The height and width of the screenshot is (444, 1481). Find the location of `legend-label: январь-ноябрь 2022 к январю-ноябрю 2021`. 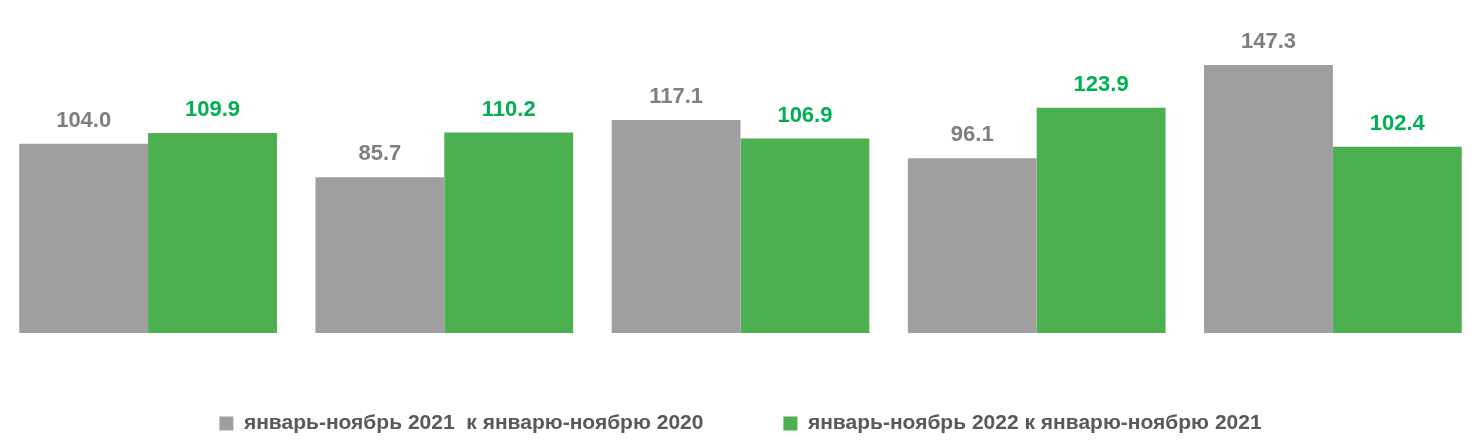

legend-label: январь-ноябрь 2022 к январю-ноябрю 2021 is located at coordinates (1034, 422).